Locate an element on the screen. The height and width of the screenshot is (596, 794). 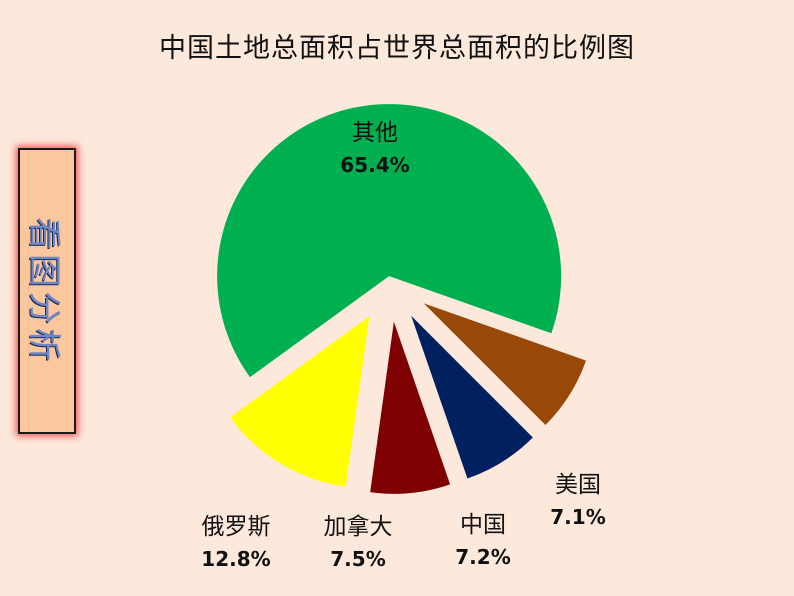
slice-label: 俄罗斯 is located at coordinates (236, 527).